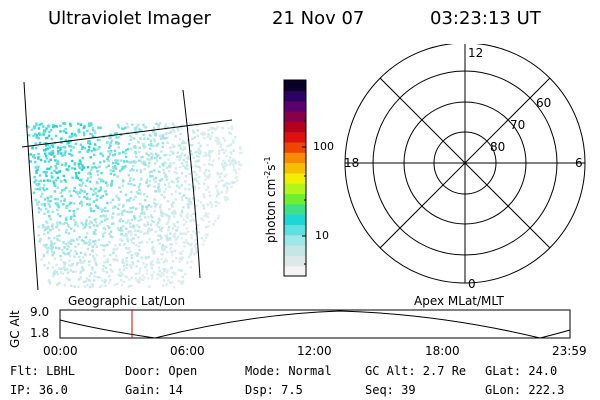 The height and width of the screenshot is (400, 600). I want to click on mlt-label-18: 18, so click(352, 163).